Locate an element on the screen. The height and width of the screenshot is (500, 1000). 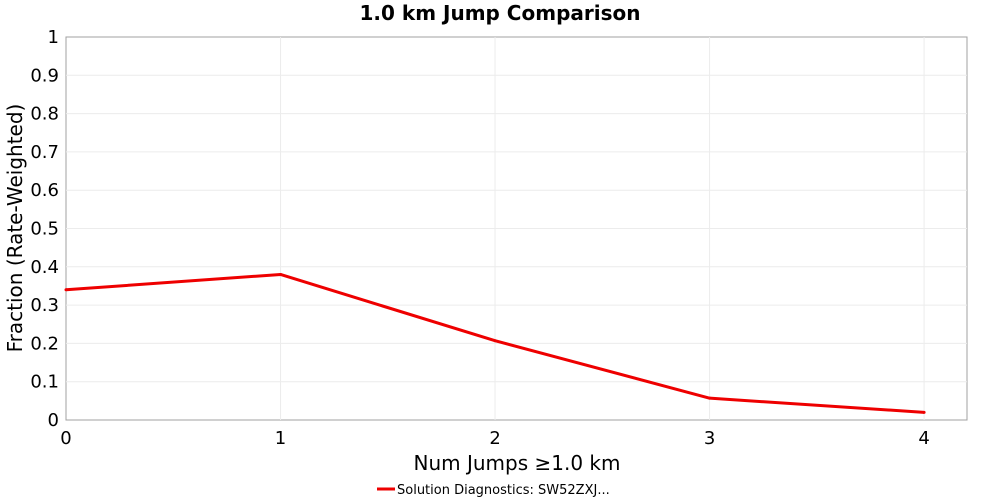
x-tick-label: 2 is located at coordinates (494, 438).